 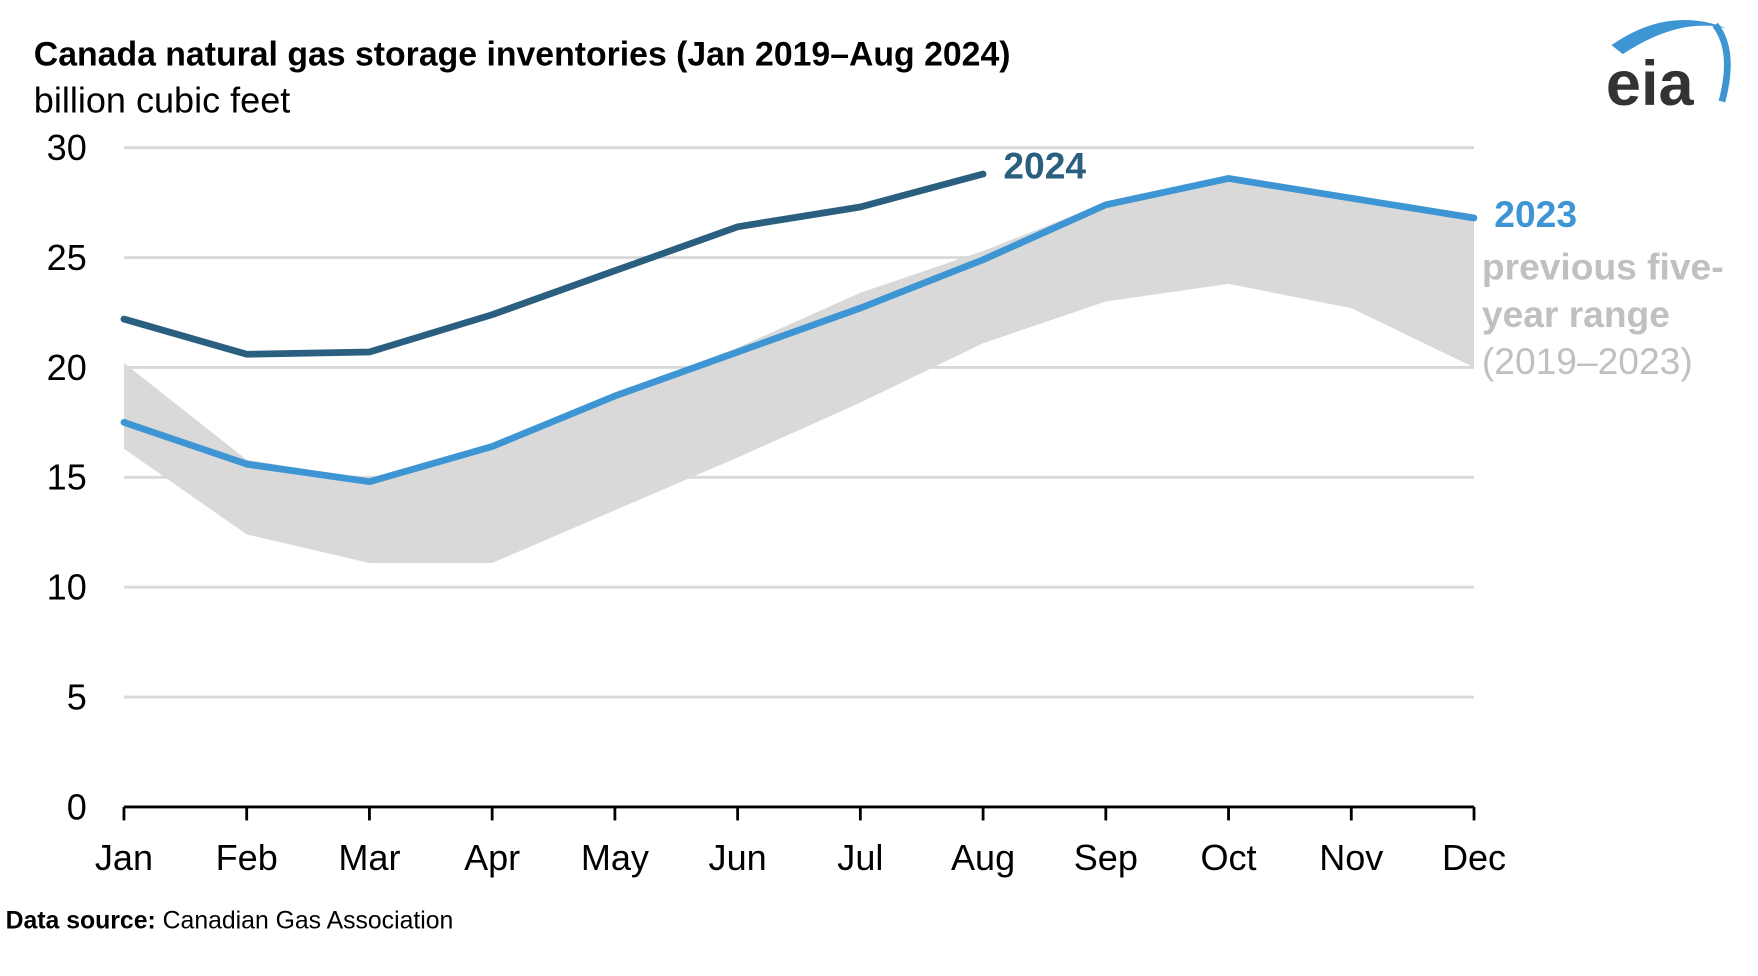 What do you see at coordinates (553, 264) in the screenshot?
I see `series-line-2024` at bounding box center [553, 264].